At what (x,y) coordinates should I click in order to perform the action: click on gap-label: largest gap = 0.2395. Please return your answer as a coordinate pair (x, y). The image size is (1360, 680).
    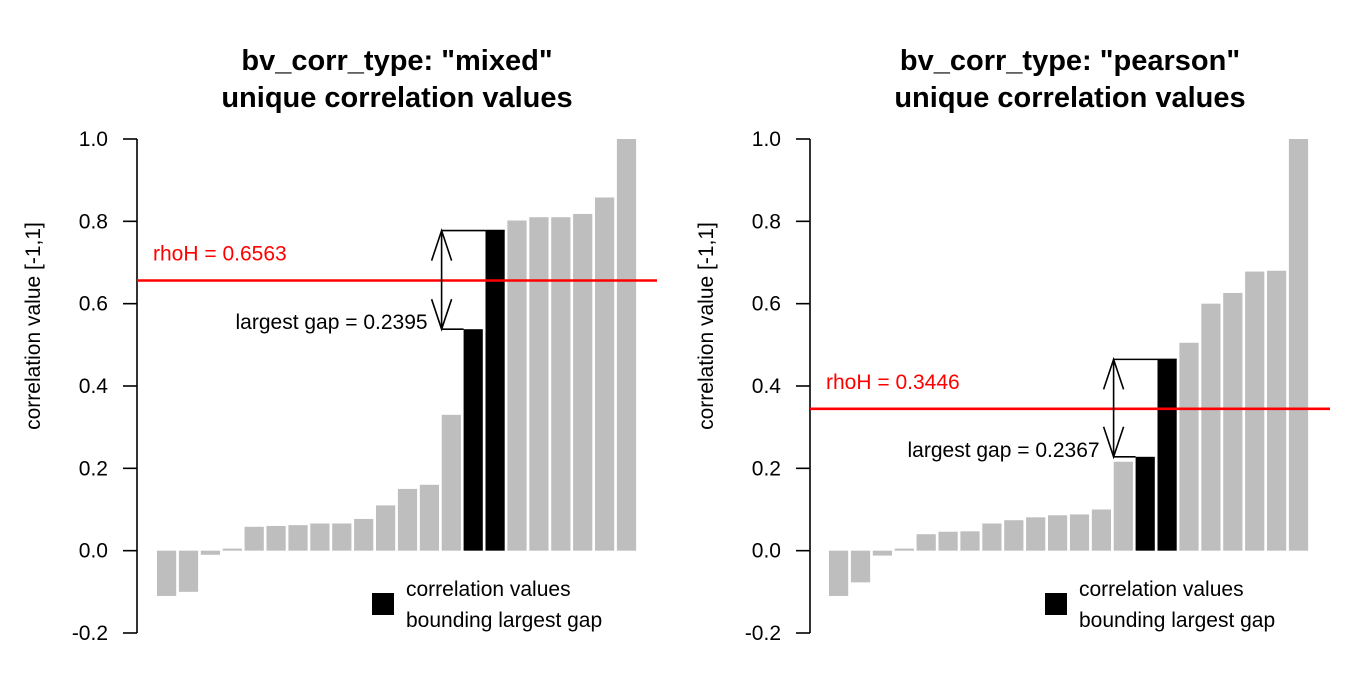
    Looking at the image, I should click on (332, 322).